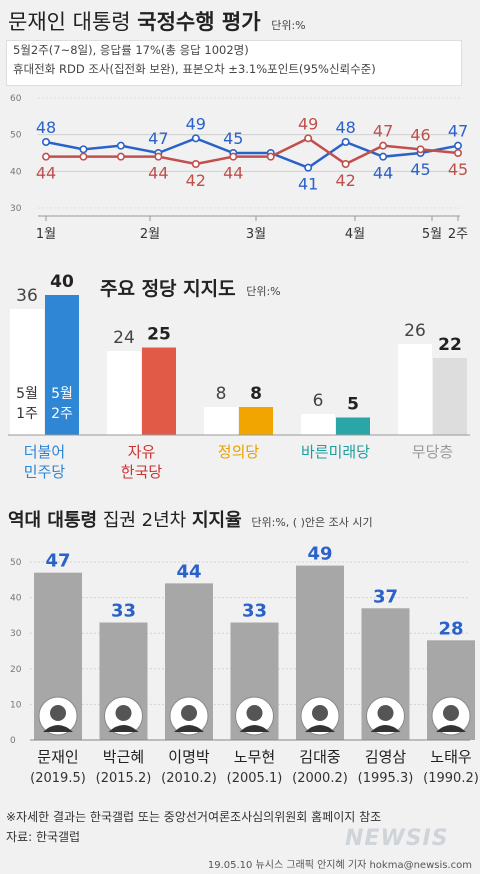 This screenshot has height=874, width=480. Describe the element at coordinates (62, 282) in the screenshot. I see `bar-value-week2: 40` at that location.